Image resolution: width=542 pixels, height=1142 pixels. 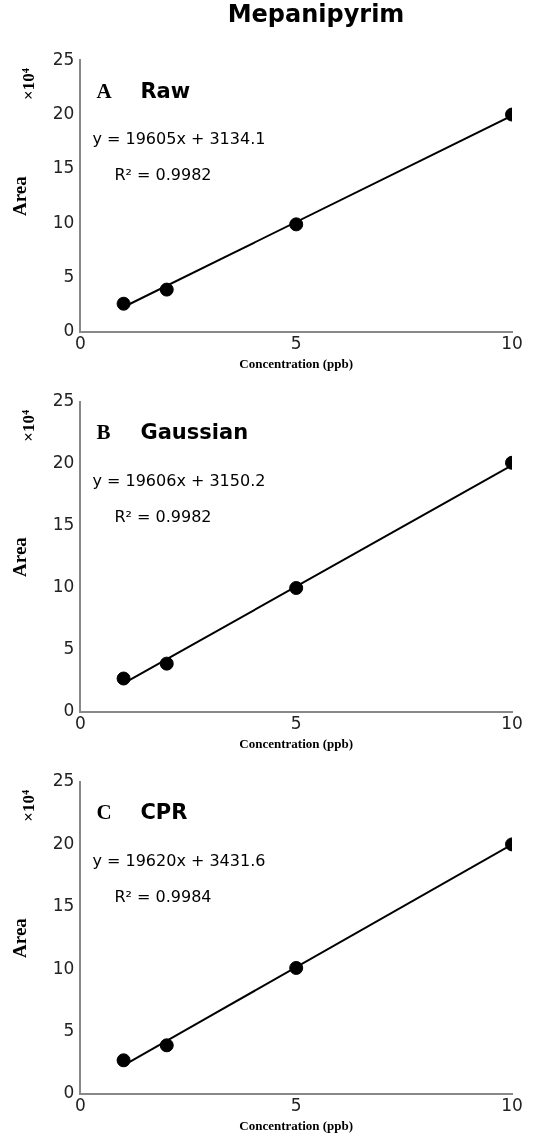 I want to click on text: CPR, so click(x=164, y=812).